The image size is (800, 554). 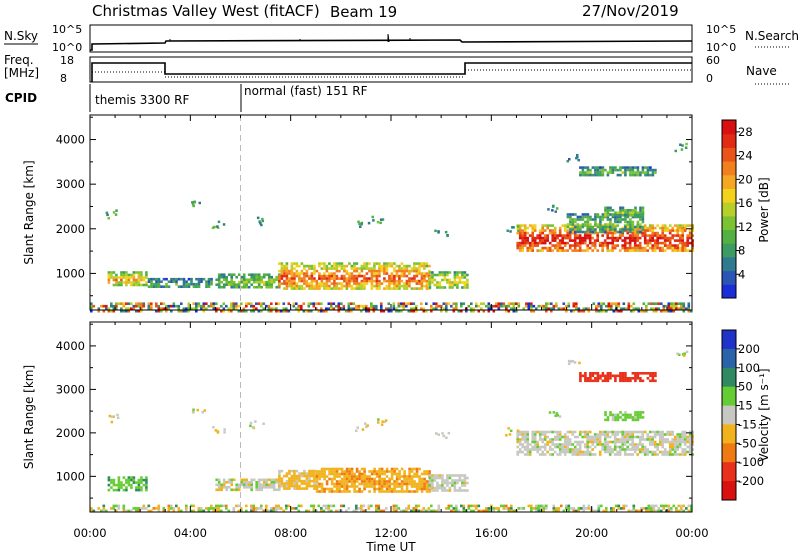 What do you see at coordinates (306, 91) in the screenshot?
I see `cpid-segment-2: normal (fast) 151 RF` at bounding box center [306, 91].